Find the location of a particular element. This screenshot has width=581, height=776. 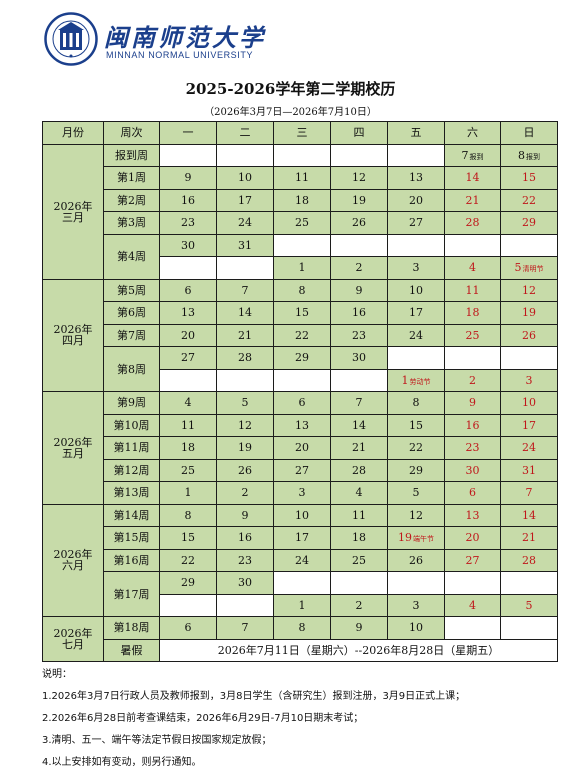

calendar-row: 第2周 16 17 18 19 20 21 22 is located at coordinates (300, 200).